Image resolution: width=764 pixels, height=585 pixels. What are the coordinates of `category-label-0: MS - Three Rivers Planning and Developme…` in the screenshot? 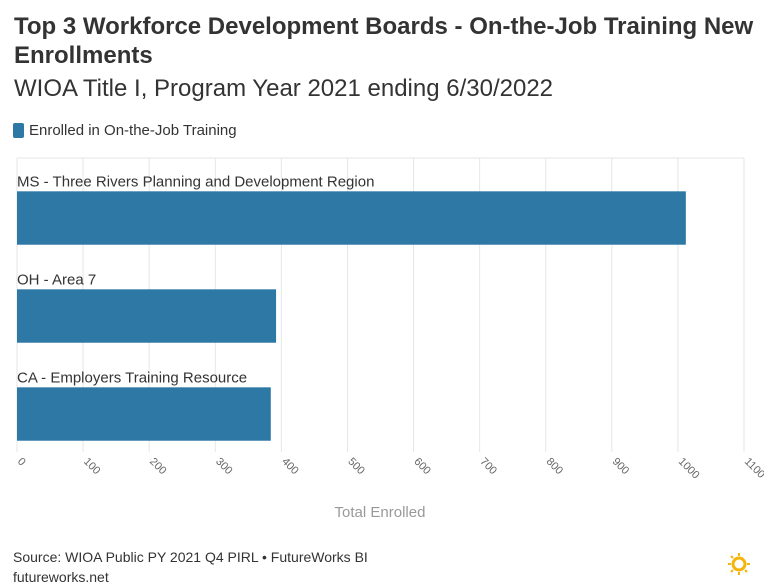 It's located at (195, 181).